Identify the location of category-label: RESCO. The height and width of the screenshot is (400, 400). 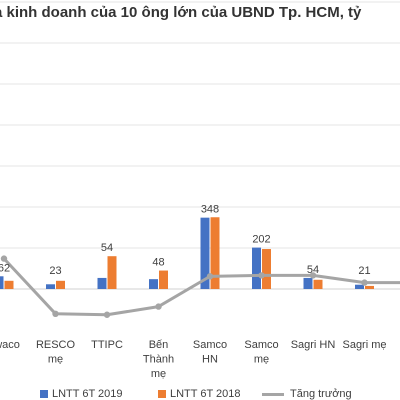
(56, 345).